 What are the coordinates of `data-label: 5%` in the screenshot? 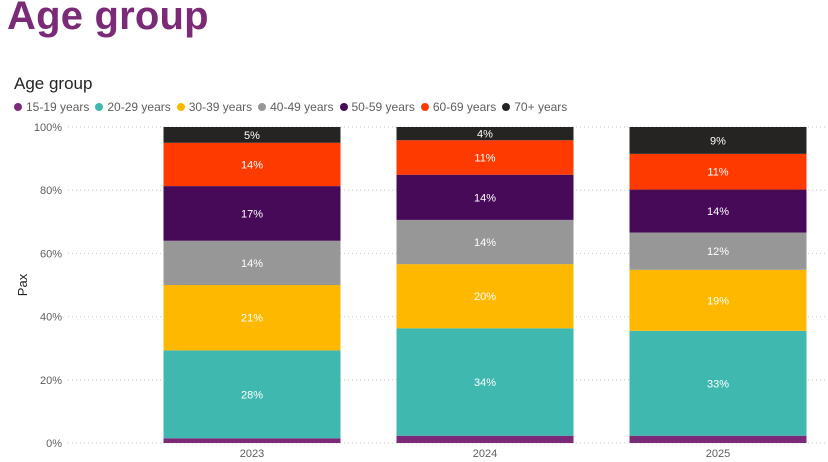 It's located at (252, 136).